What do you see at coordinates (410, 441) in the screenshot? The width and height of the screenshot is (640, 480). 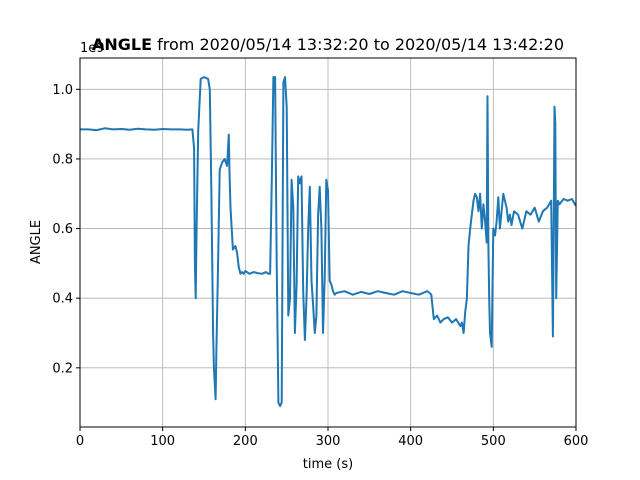 I see `x-tick-label: 400` at bounding box center [410, 441].